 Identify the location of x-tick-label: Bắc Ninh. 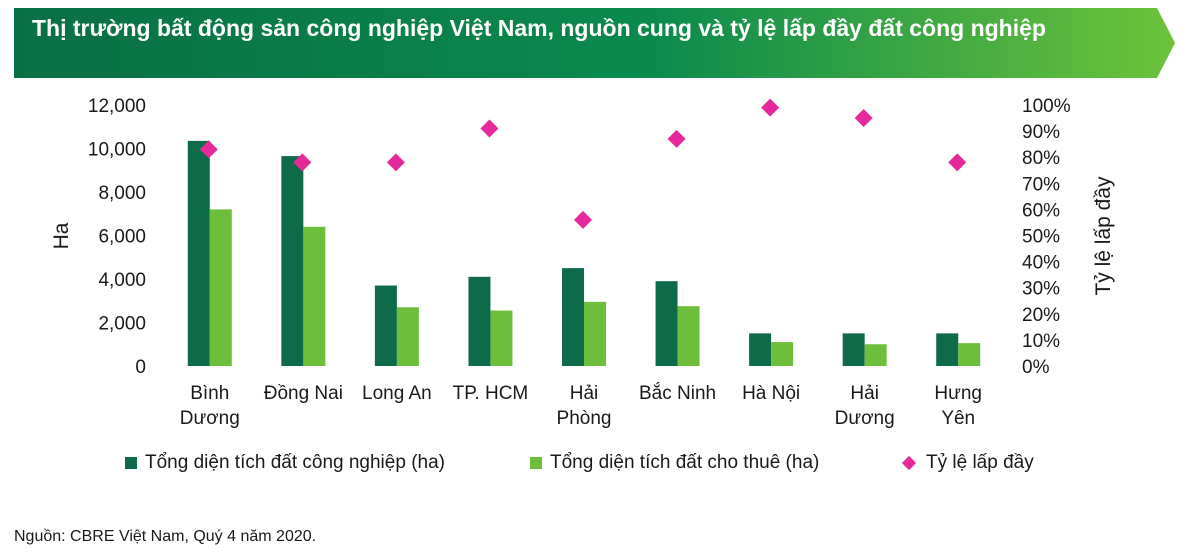
(677, 393).